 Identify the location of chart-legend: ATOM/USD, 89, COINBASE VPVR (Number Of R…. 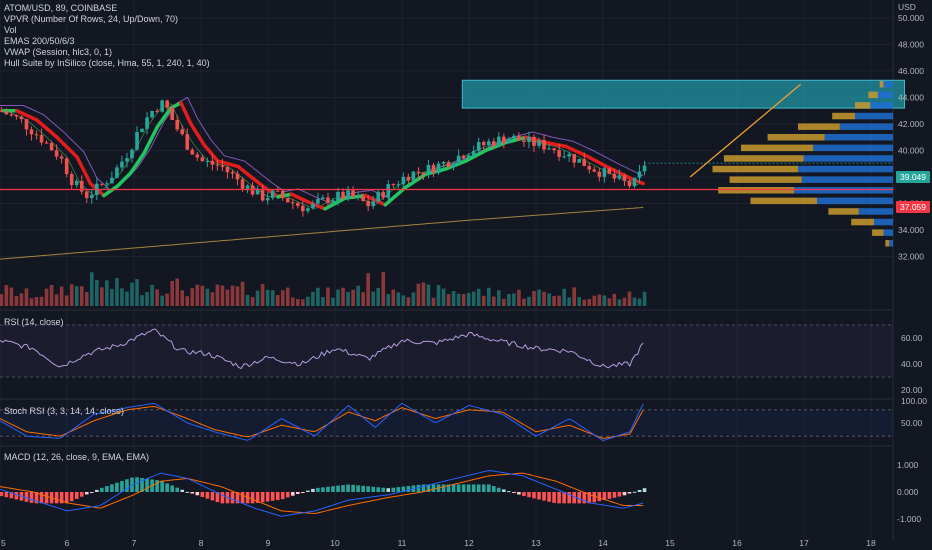
(107, 36).